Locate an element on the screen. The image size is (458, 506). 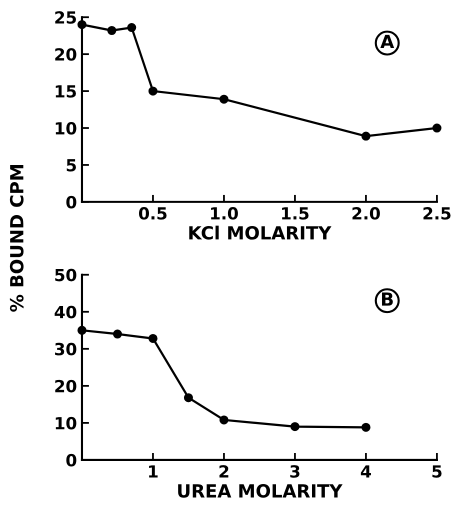
x-tick-label: 3 is located at coordinates (295, 471).